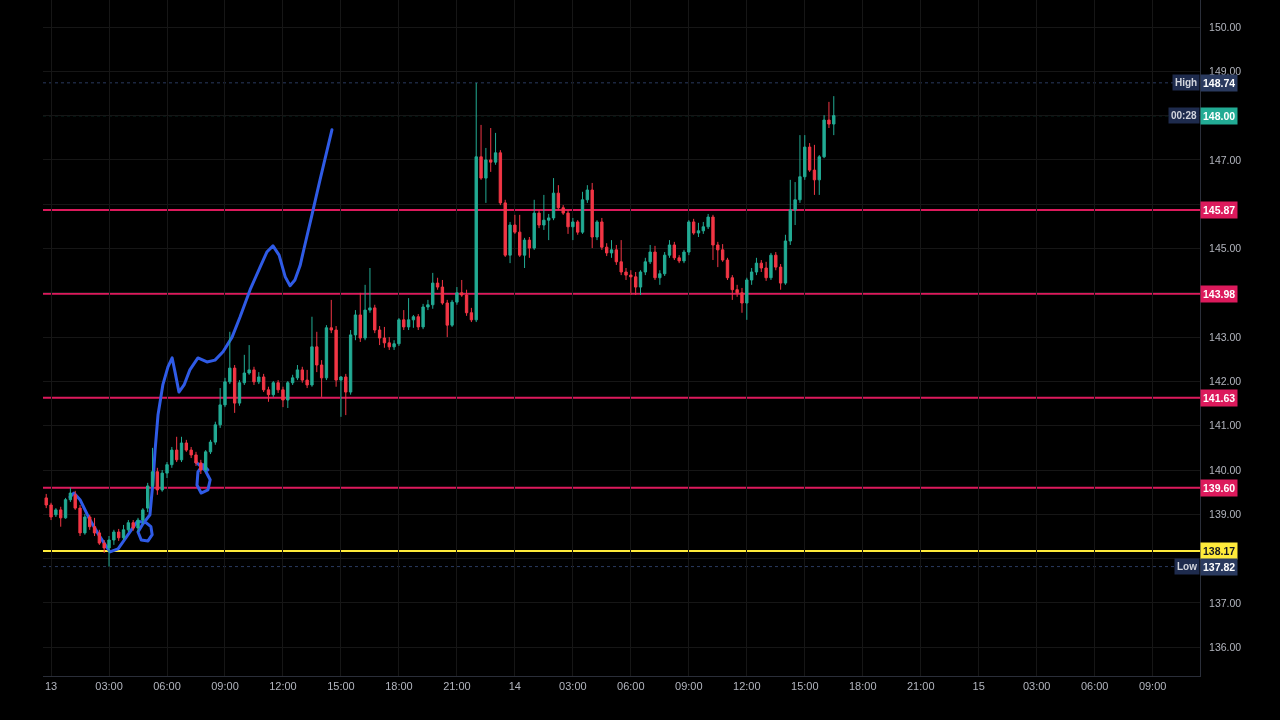 The width and height of the screenshot is (1280, 720). Describe the element at coordinates (1225, 248) in the screenshot. I see `y-tick-label: 145.00` at that location.